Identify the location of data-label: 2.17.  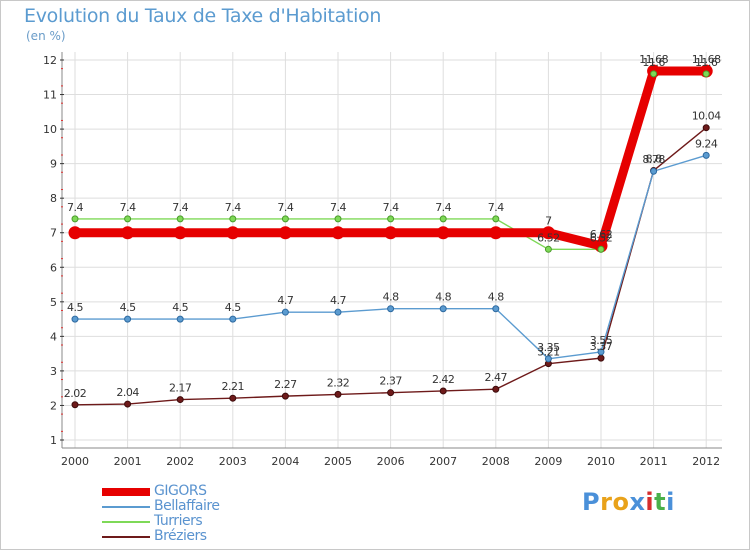
(180, 388).